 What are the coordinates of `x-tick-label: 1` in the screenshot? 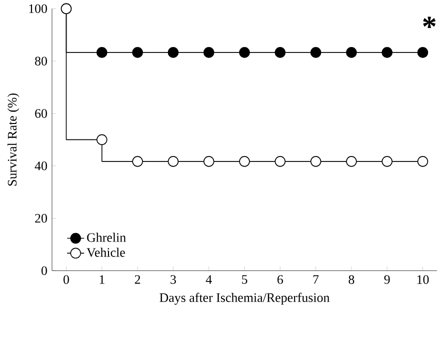 It's located at (102, 279).